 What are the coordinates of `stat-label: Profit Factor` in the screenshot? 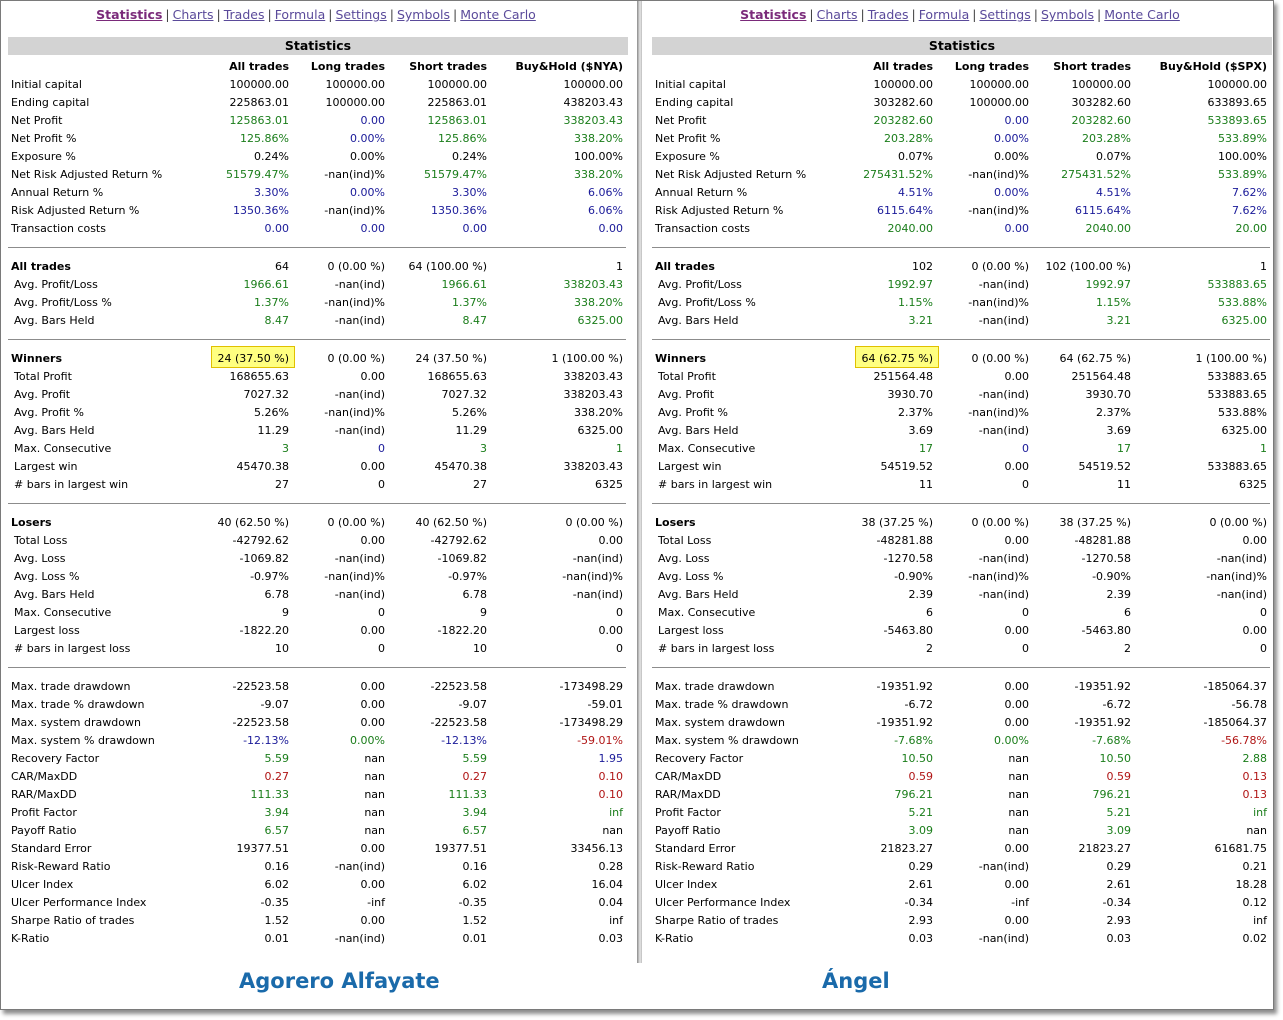 It's located at (688, 812).